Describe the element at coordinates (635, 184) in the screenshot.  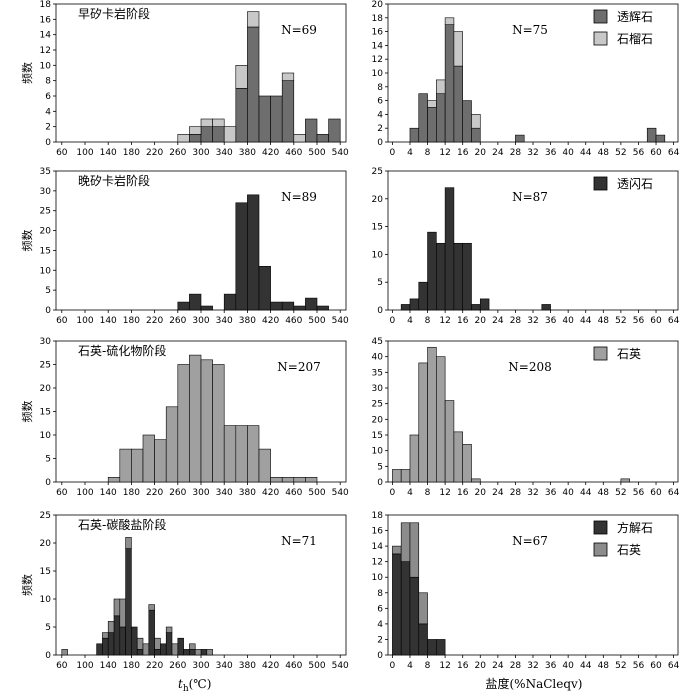
I see `legend-label: 透闪石` at that location.